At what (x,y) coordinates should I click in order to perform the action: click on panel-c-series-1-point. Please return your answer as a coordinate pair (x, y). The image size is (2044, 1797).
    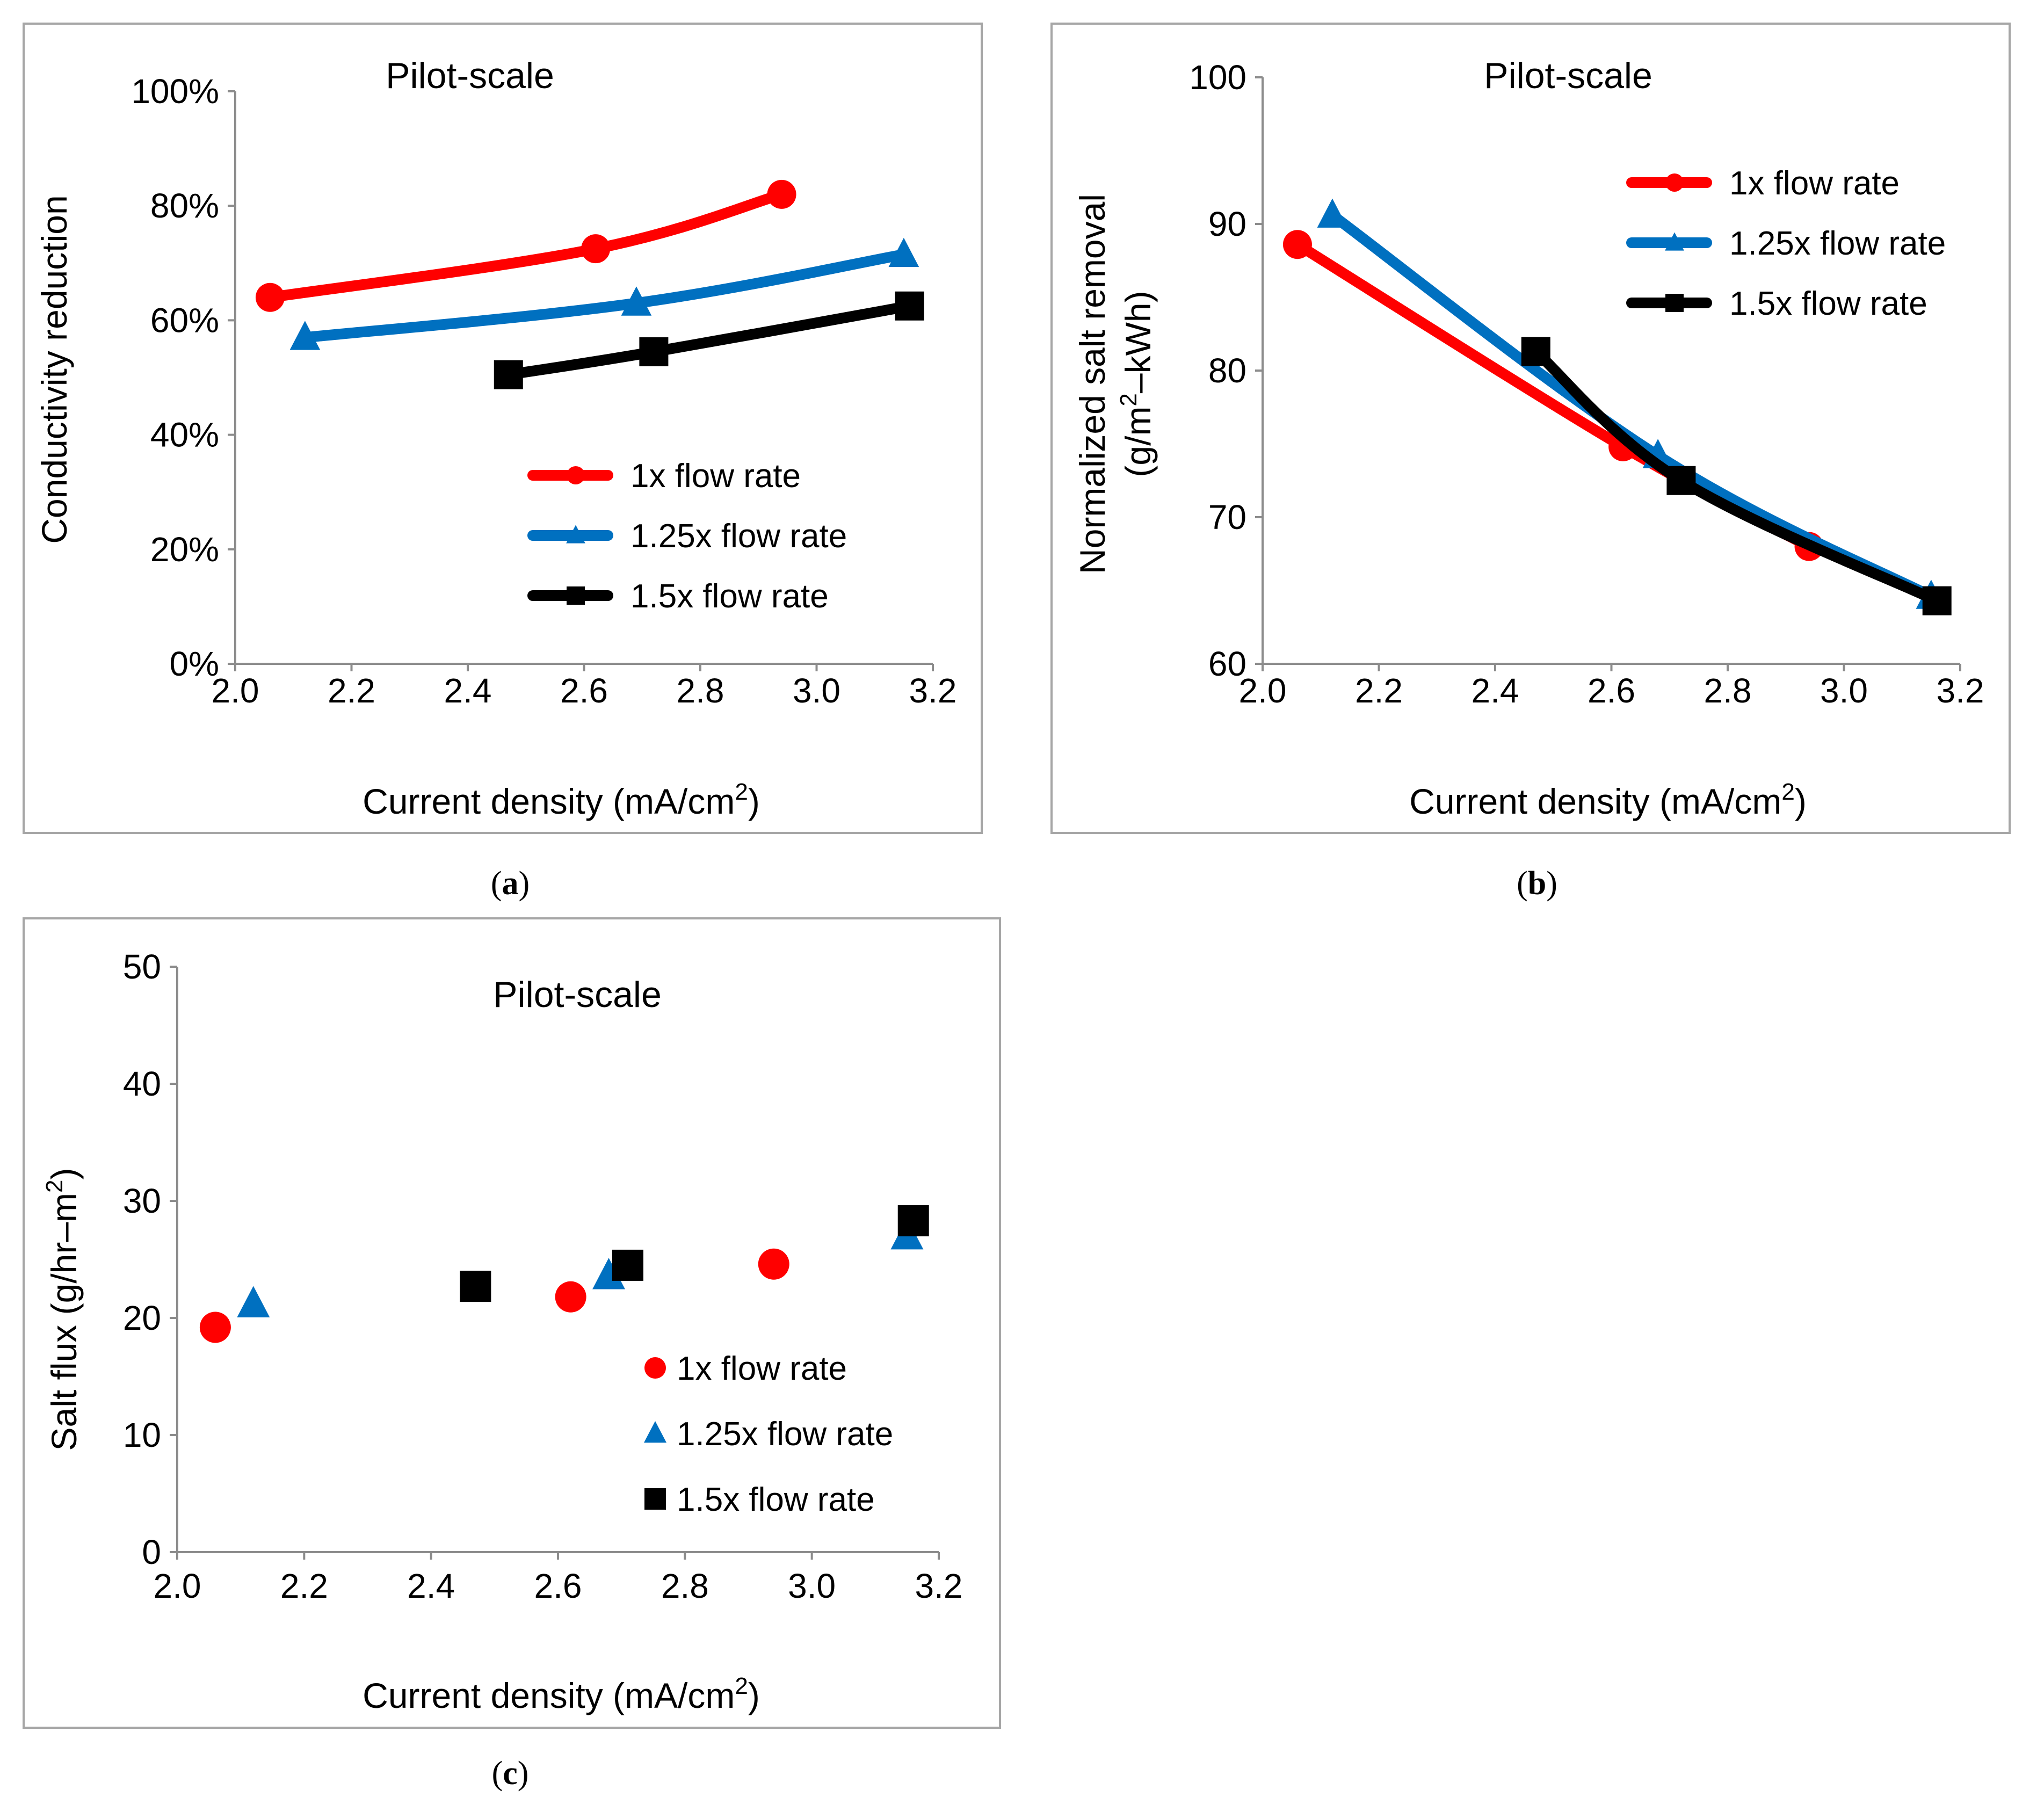
    Looking at the image, I should click on (253, 1302).